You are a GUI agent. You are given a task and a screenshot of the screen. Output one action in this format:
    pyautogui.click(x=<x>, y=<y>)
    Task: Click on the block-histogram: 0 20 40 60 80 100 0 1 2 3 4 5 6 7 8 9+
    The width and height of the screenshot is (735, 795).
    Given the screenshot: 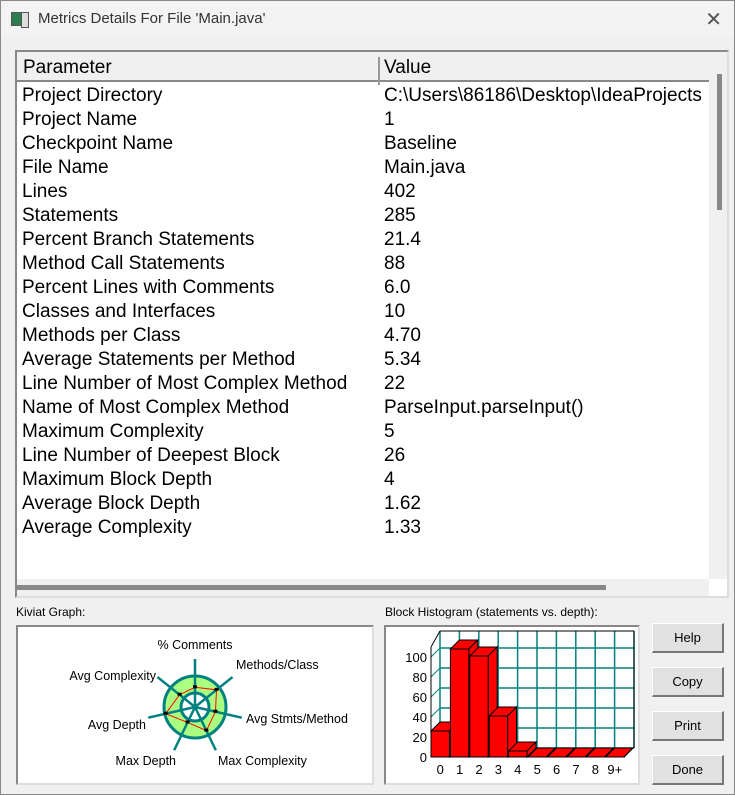 What is the action you would take?
    pyautogui.click(x=512, y=705)
    